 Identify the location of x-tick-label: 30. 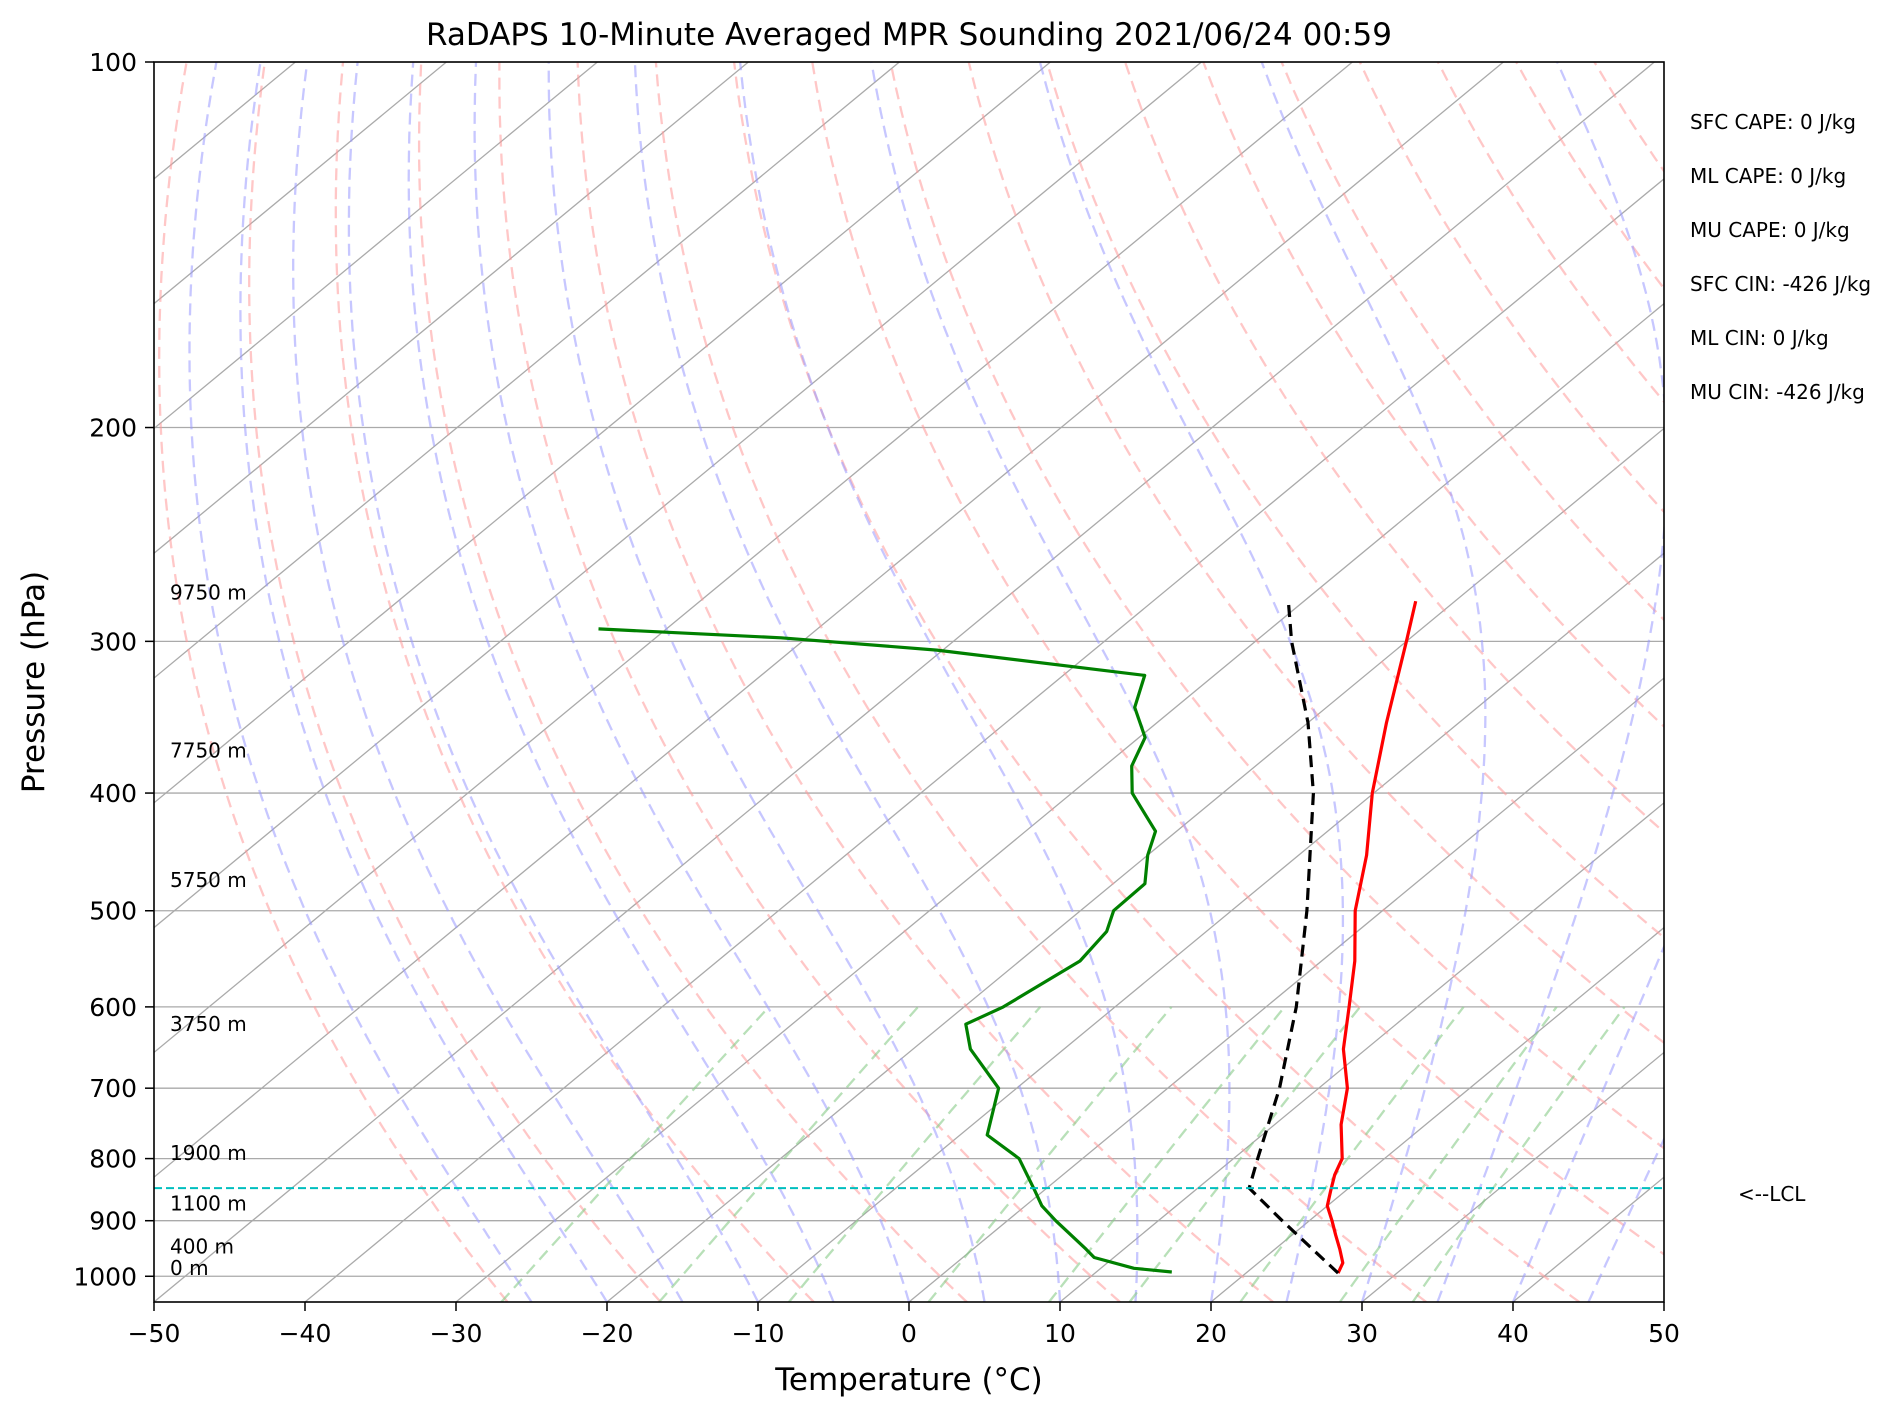
(1362, 1333).